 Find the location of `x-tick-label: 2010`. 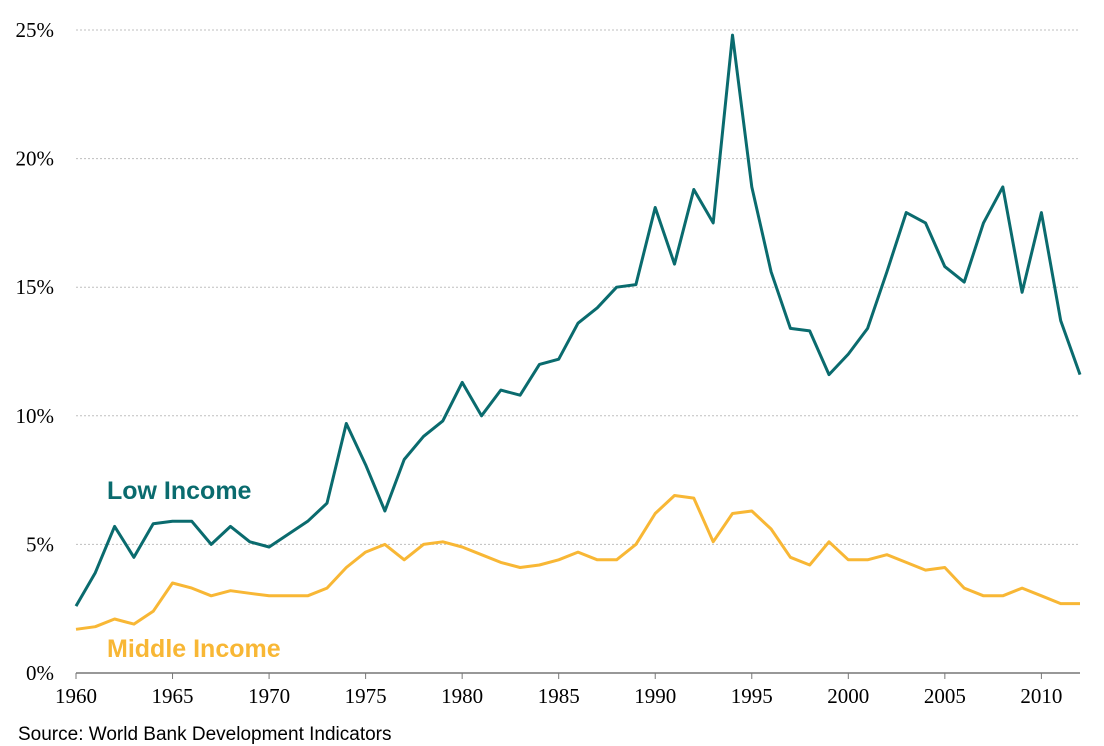

x-tick-label: 2010 is located at coordinates (1041, 696).